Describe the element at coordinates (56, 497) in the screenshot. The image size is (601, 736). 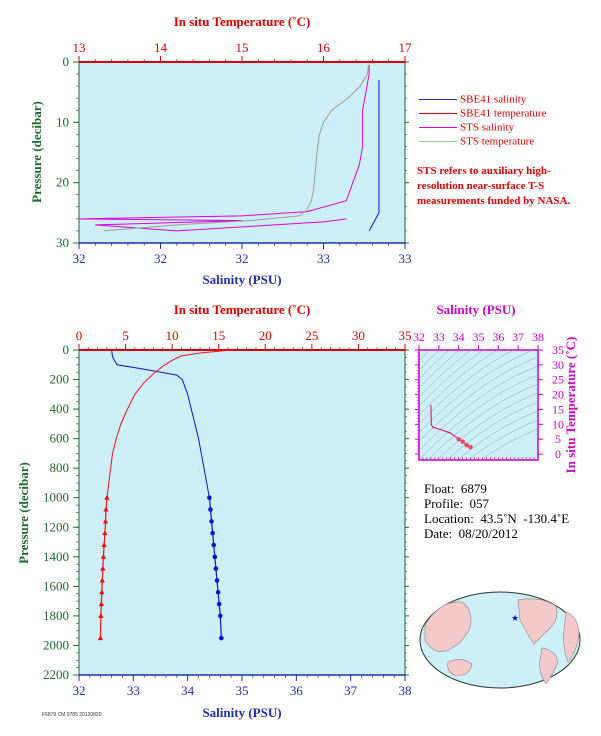
I see `pressure-tick-label: 1000` at that location.